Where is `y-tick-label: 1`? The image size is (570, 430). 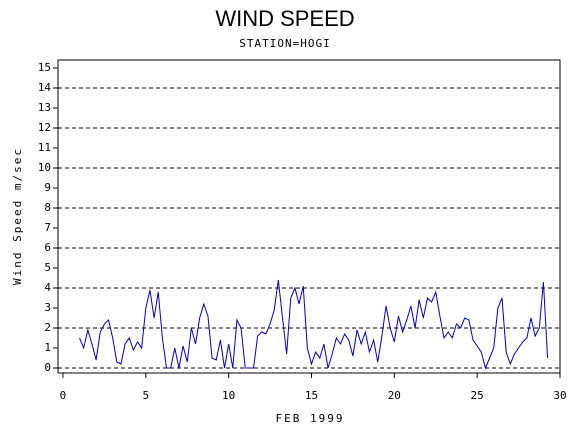 y-tick-label: 1 is located at coordinates (47, 347).